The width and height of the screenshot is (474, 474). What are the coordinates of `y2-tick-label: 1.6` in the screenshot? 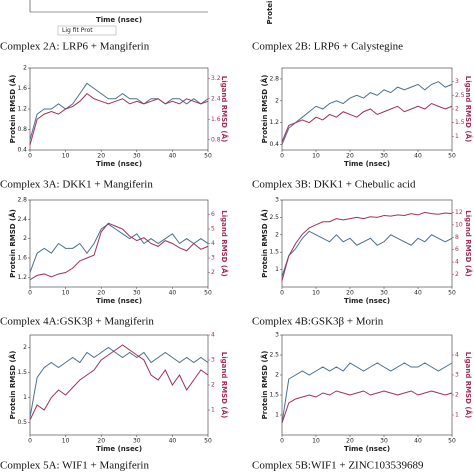 It's located at (216, 119).